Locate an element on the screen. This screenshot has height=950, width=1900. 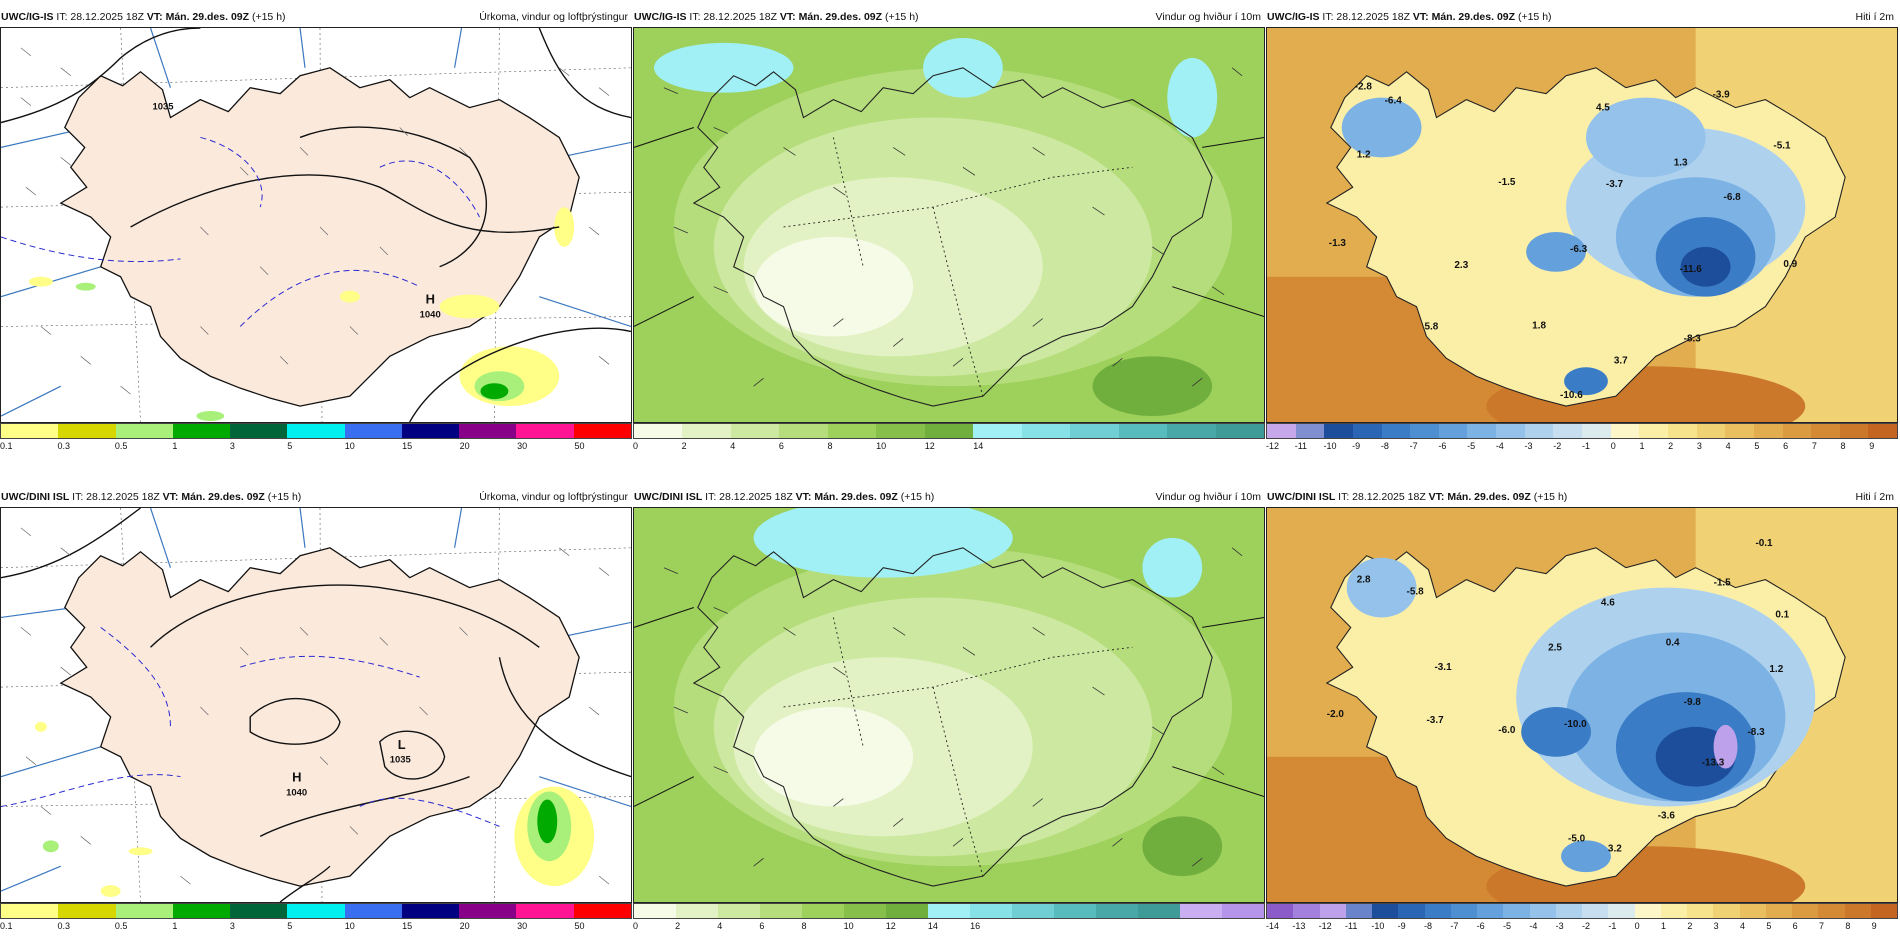
model-label: UWC/IG-IS is located at coordinates (660, 17).